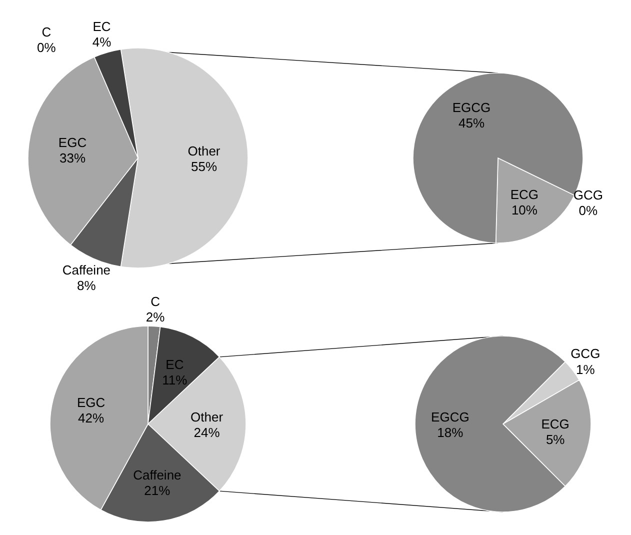 The width and height of the screenshot is (631, 535). Describe the element at coordinates (585, 354) in the screenshot. I see `slice-label: GCG` at that location.